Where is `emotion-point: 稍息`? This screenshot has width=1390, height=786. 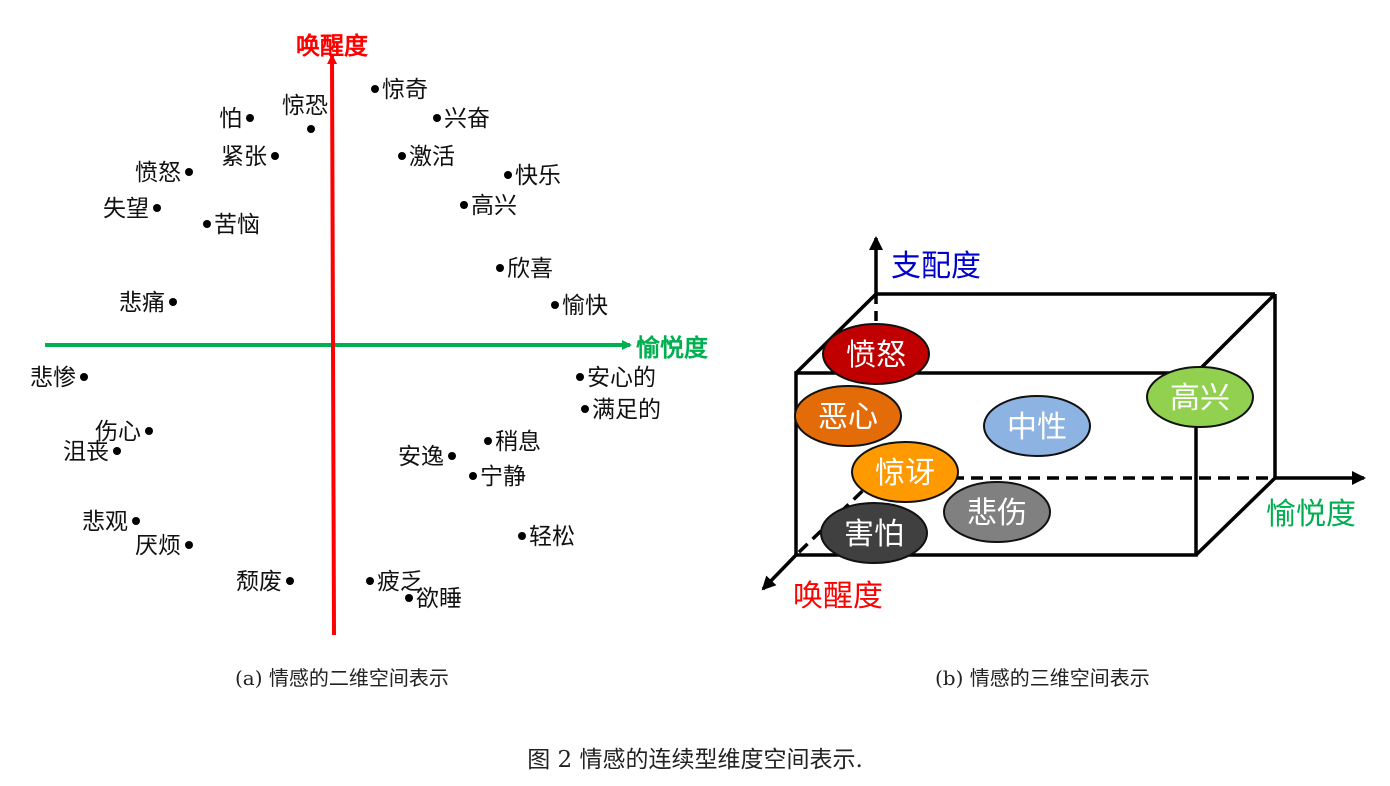 emotion-point: 稍息 is located at coordinates (512, 442).